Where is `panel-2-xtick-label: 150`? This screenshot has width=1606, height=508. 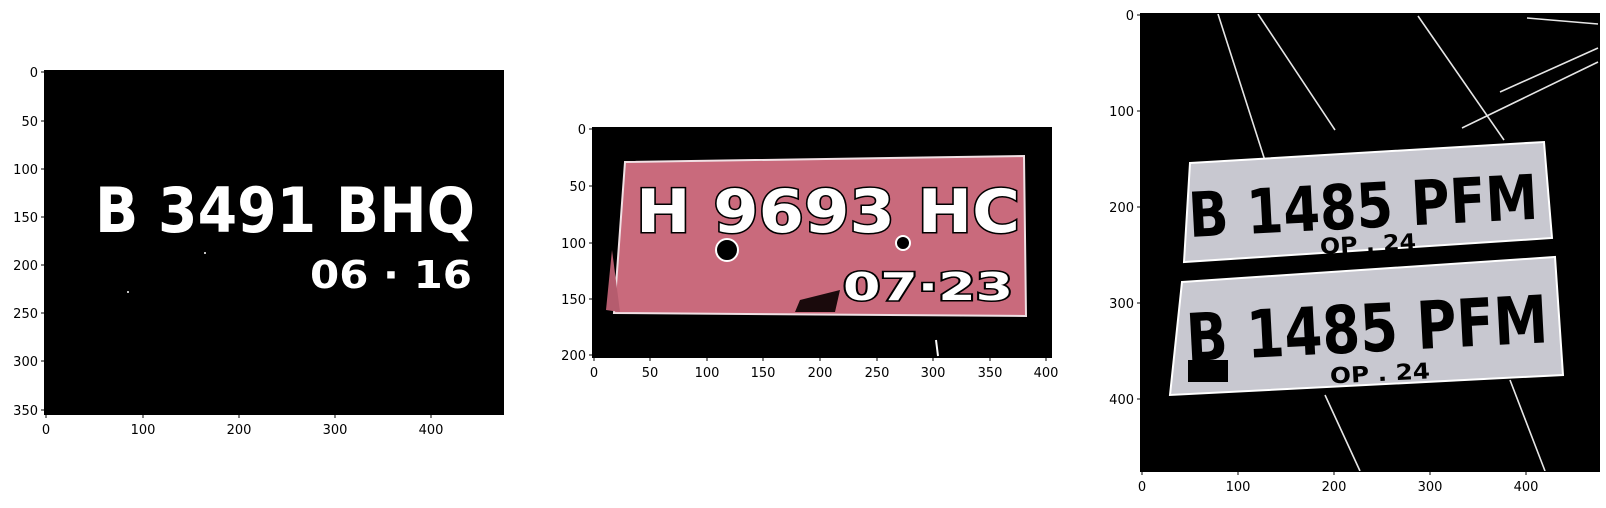 panel-2-xtick-label: 150 is located at coordinates (763, 373).